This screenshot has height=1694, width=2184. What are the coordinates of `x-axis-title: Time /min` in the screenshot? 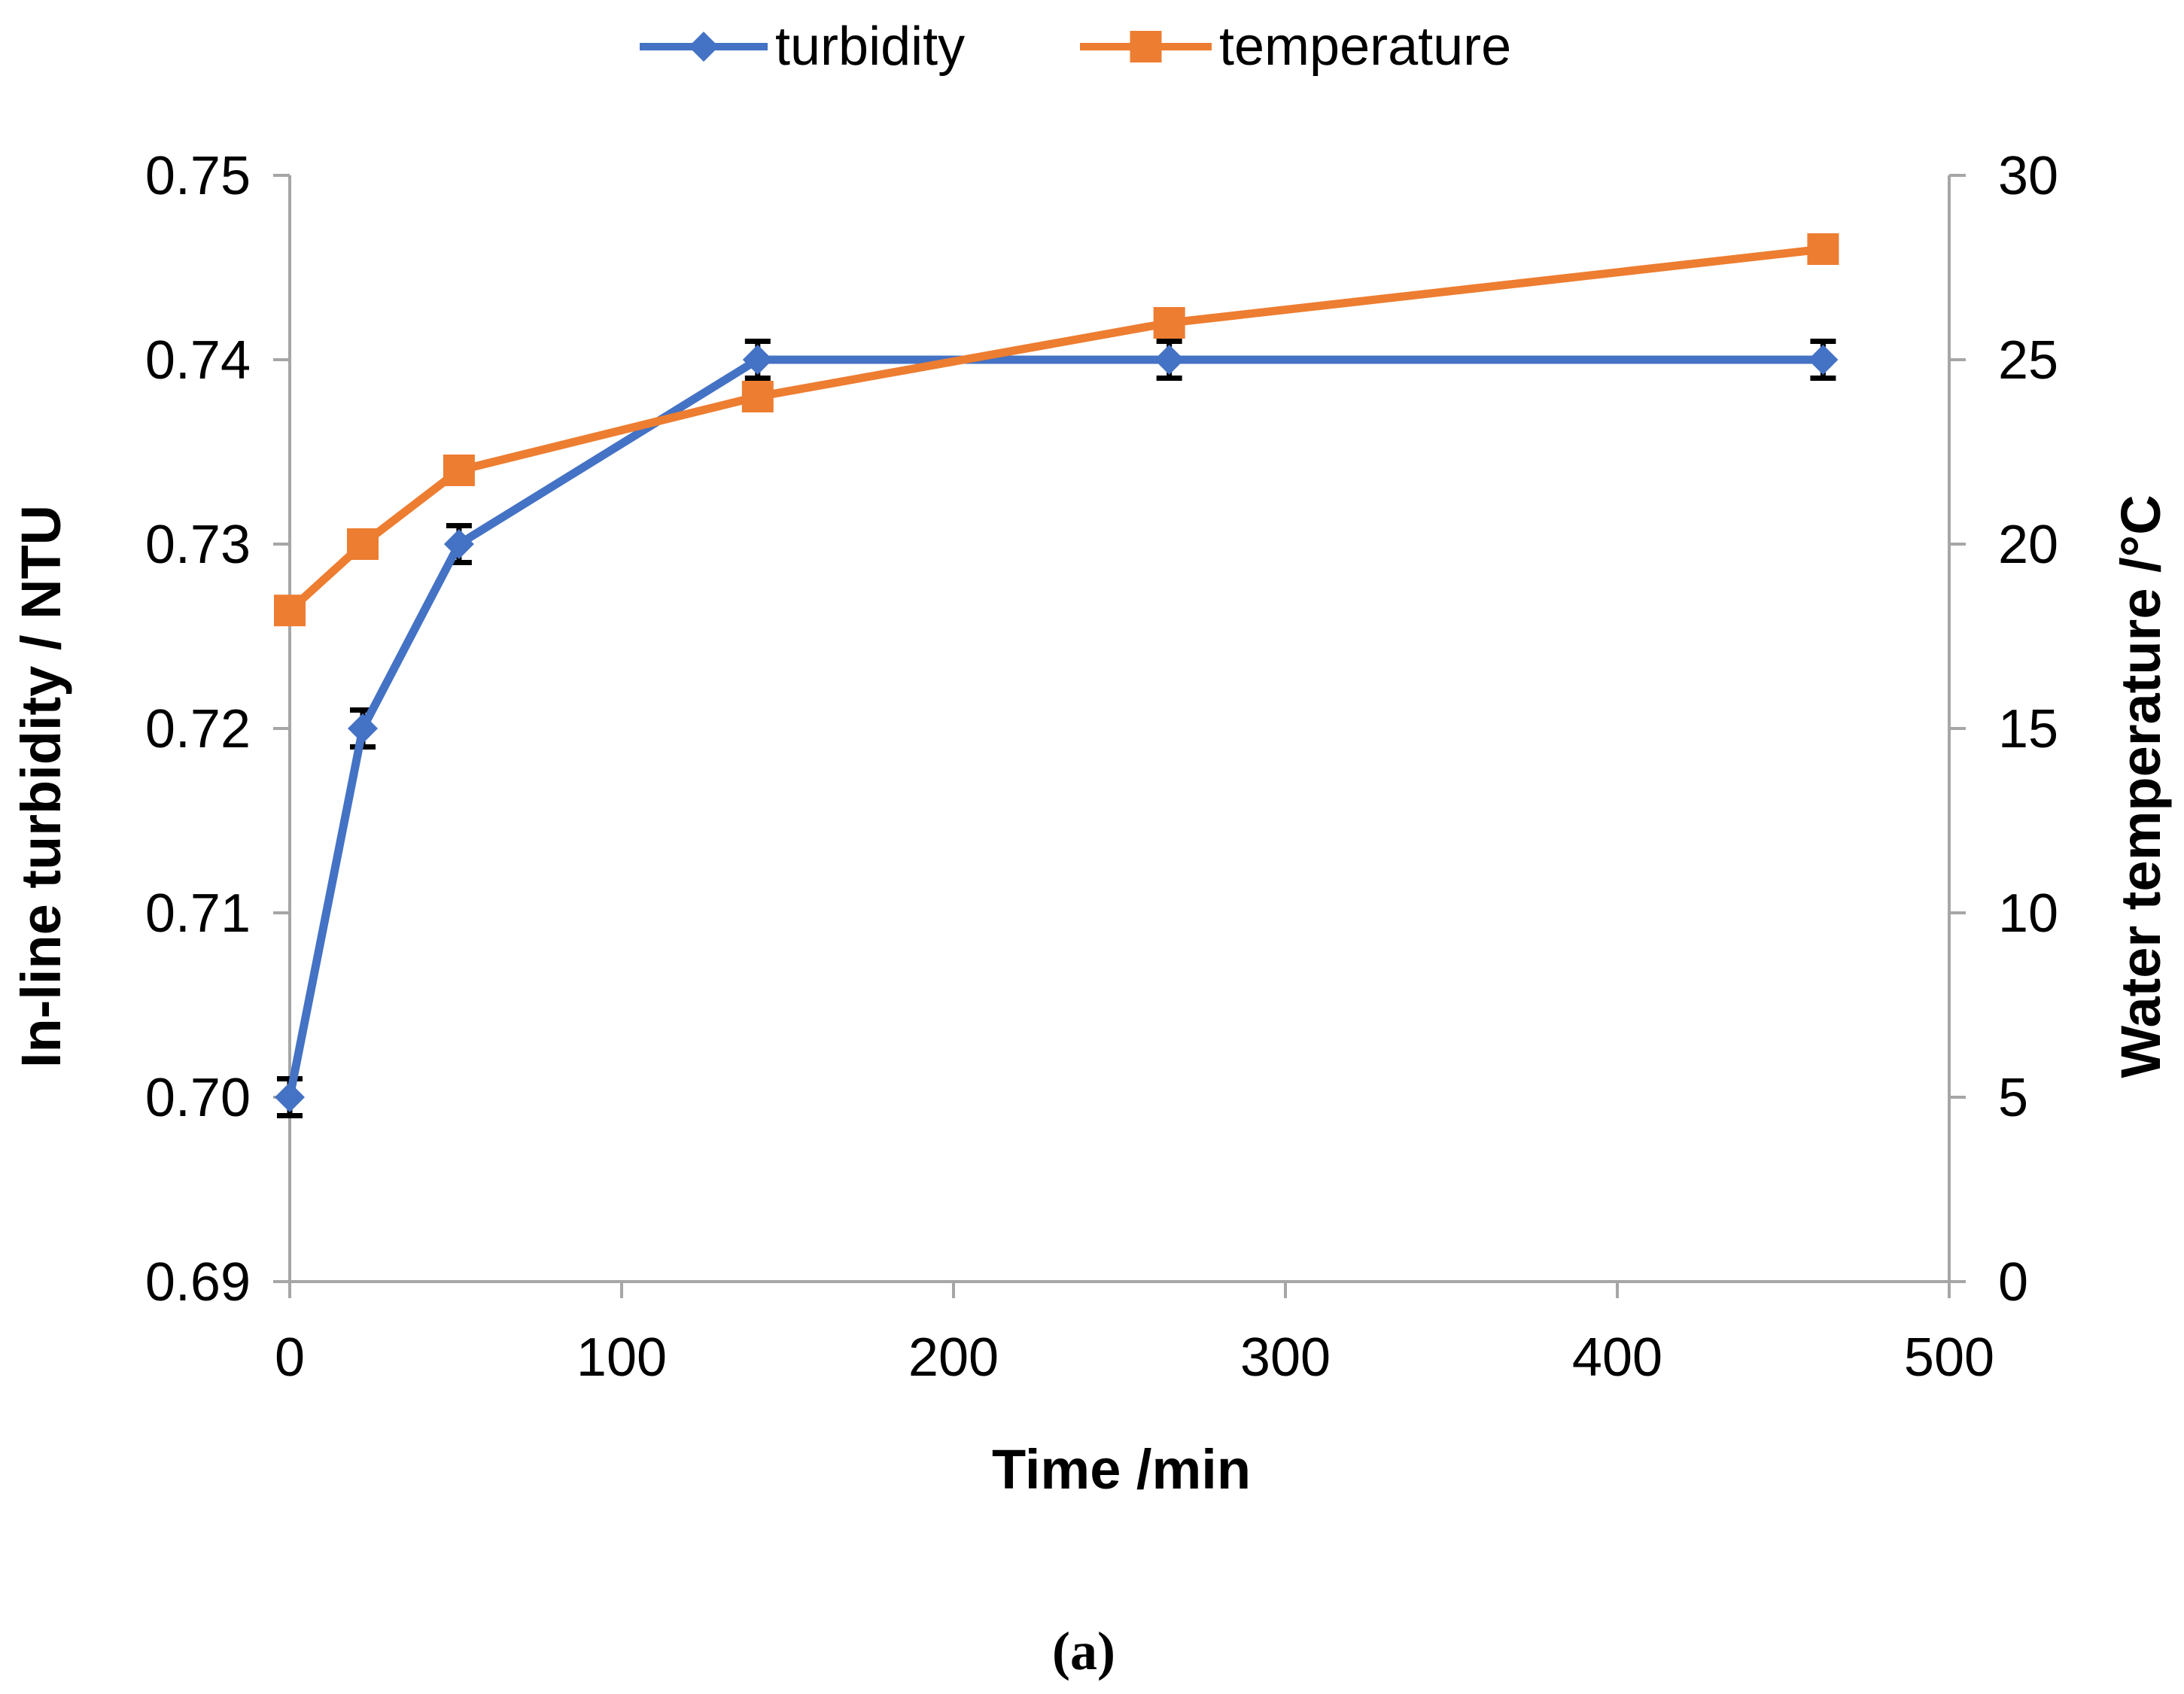 It's located at (1121, 1470).